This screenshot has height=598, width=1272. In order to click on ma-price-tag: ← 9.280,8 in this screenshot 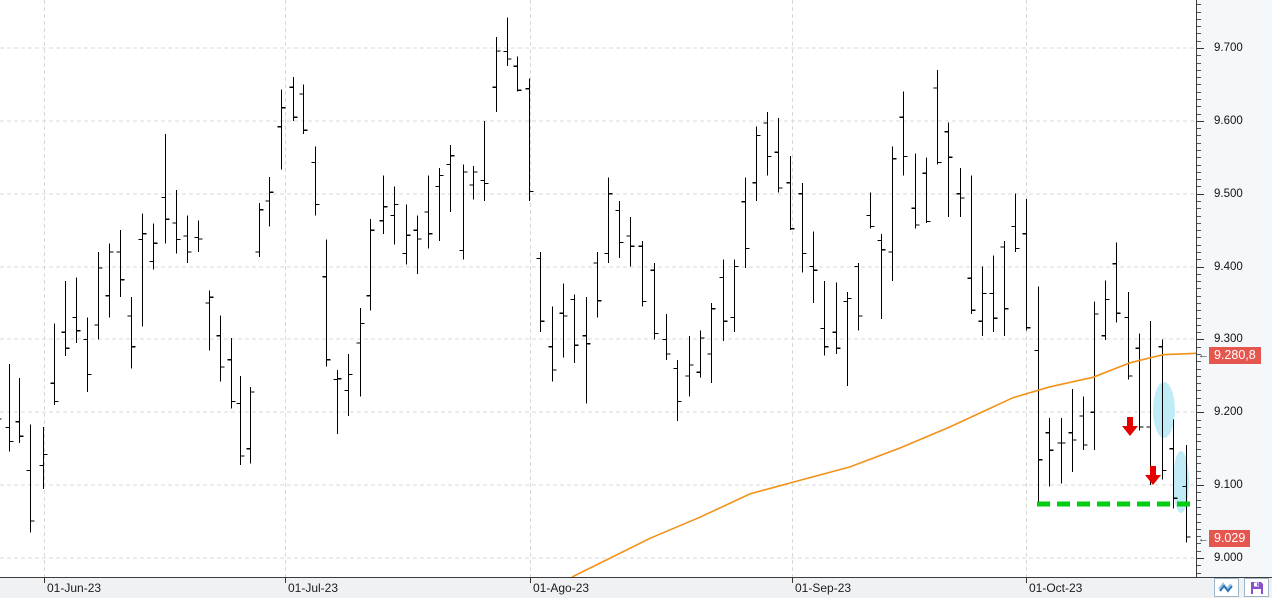, I will do `click(1229, 355)`.